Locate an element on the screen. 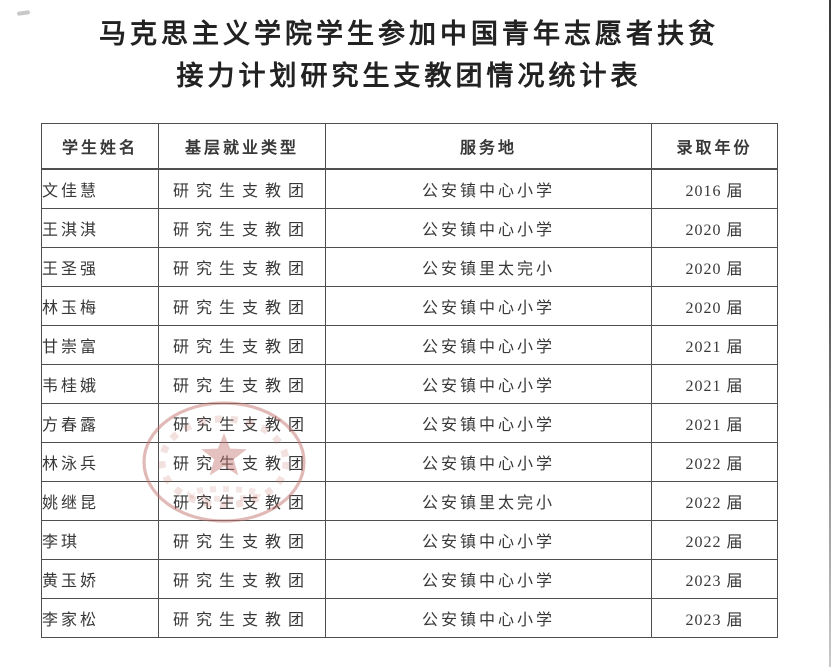  cell-student-name: 林玉梅 is located at coordinates (100, 306).